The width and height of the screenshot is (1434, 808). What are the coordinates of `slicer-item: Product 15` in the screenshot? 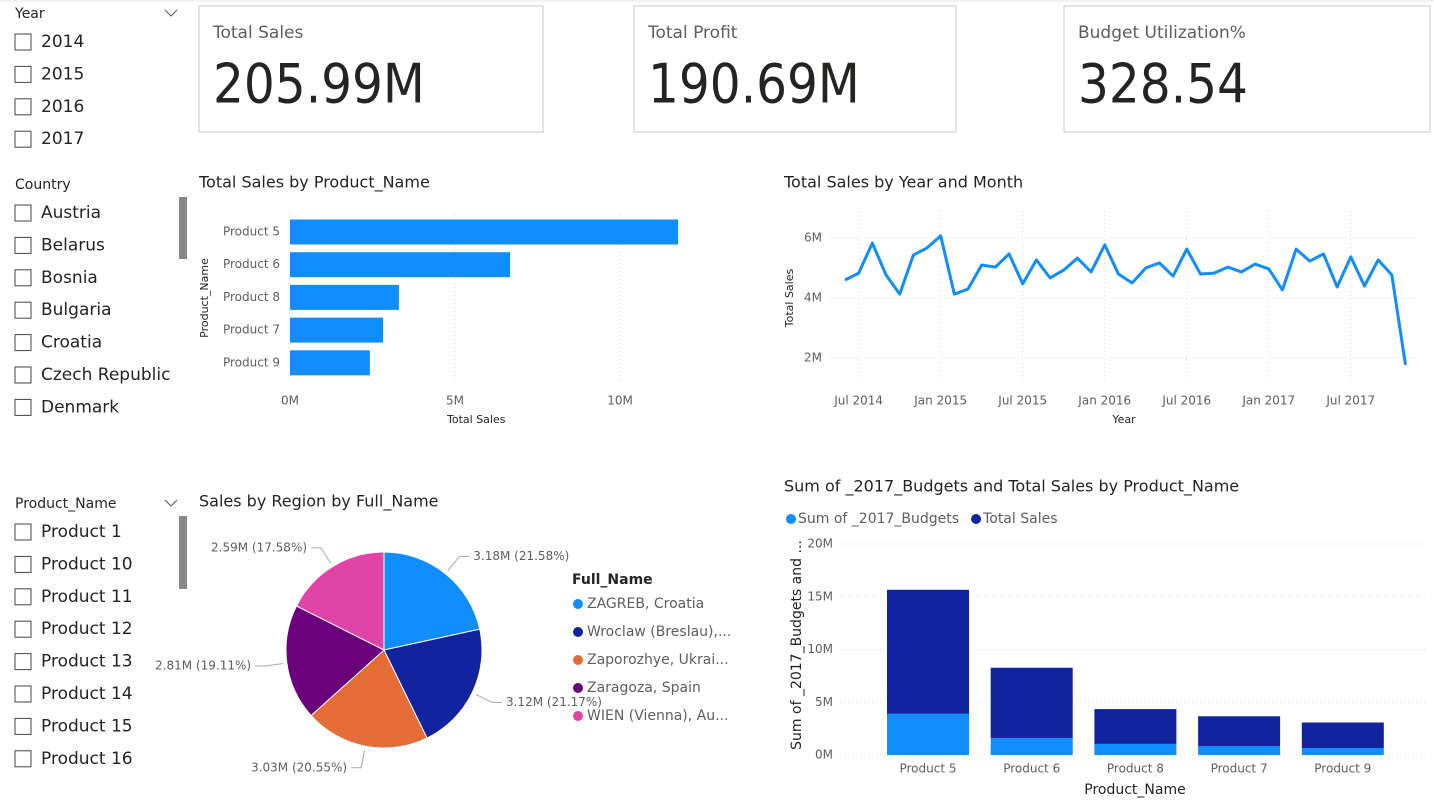 It's located at (87, 726).